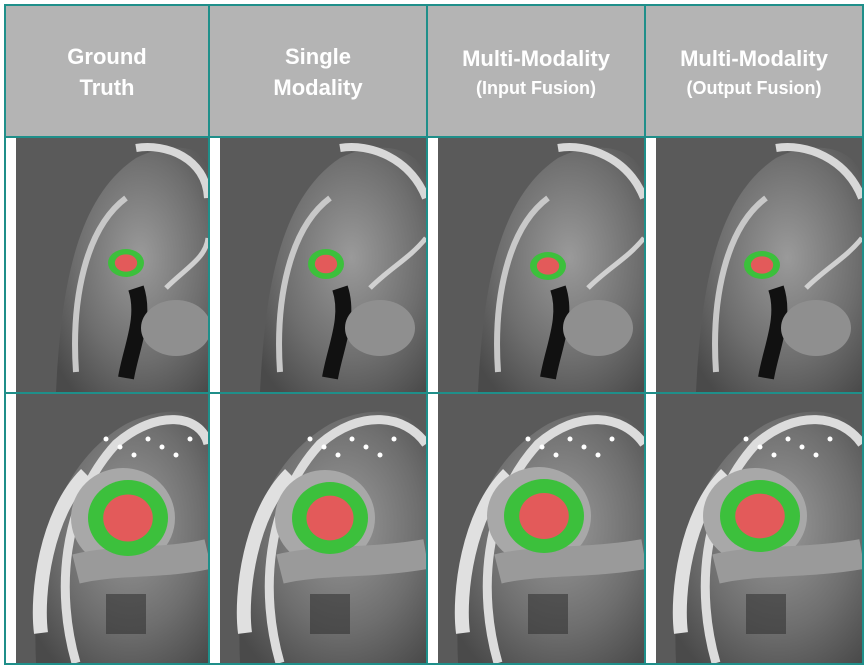 Image resolution: width=868 pixels, height=669 pixels. Describe the element at coordinates (107, 87) in the screenshot. I see `header-line2: Truth` at that location.